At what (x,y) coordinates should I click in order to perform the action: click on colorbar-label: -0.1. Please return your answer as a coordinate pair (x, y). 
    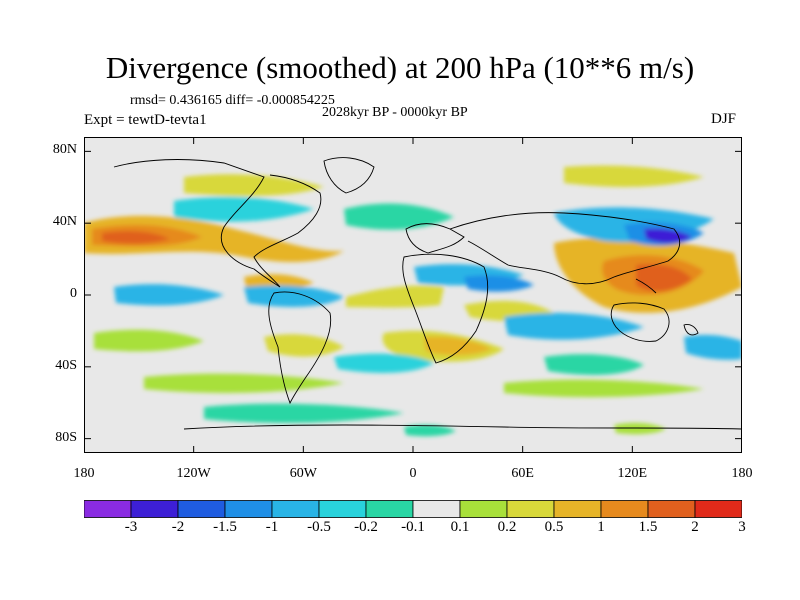
    Looking at the image, I should click on (413, 527).